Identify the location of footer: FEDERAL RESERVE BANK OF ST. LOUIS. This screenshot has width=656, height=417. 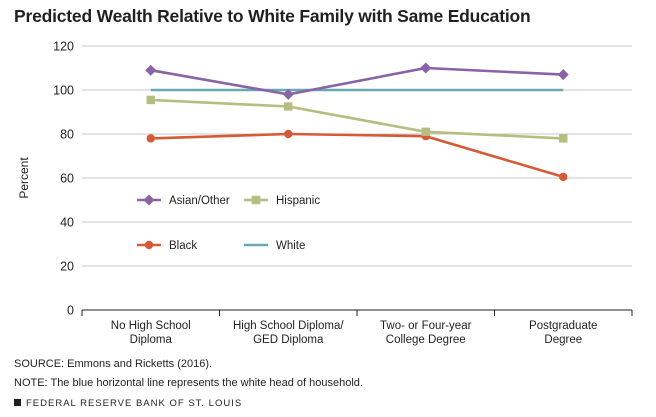
(128, 403).